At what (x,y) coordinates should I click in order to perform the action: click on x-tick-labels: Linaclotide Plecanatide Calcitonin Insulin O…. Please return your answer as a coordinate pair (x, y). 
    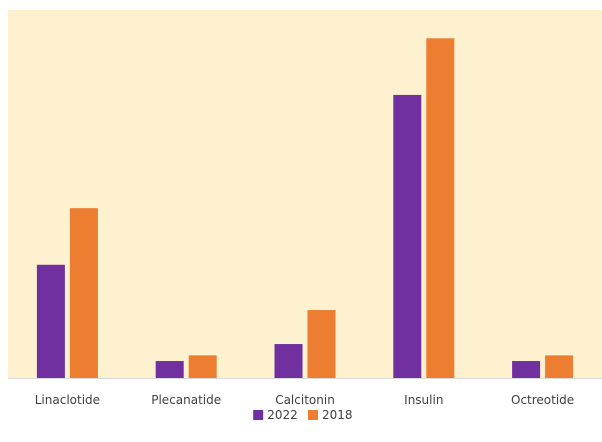
    Looking at the image, I should click on (304, 400).